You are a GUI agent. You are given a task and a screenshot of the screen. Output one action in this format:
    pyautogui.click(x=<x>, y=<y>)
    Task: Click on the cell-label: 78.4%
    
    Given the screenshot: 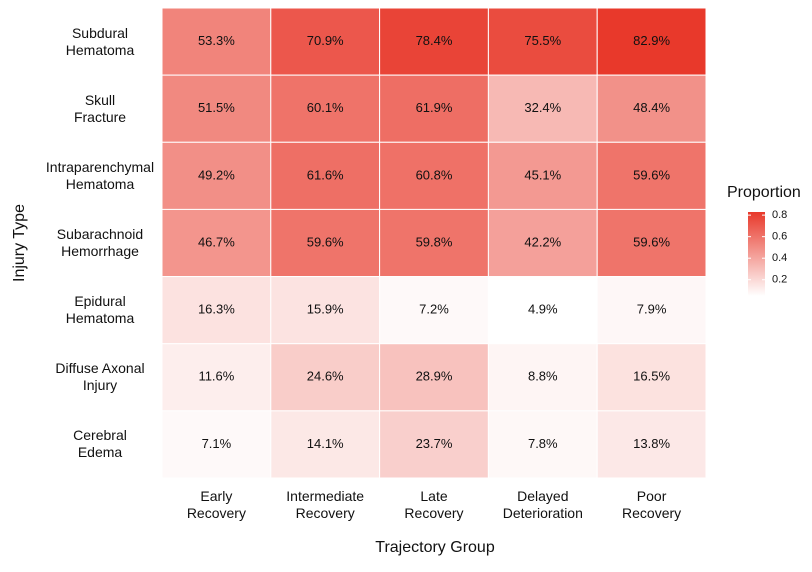 What is the action you would take?
    pyautogui.click(x=434, y=40)
    